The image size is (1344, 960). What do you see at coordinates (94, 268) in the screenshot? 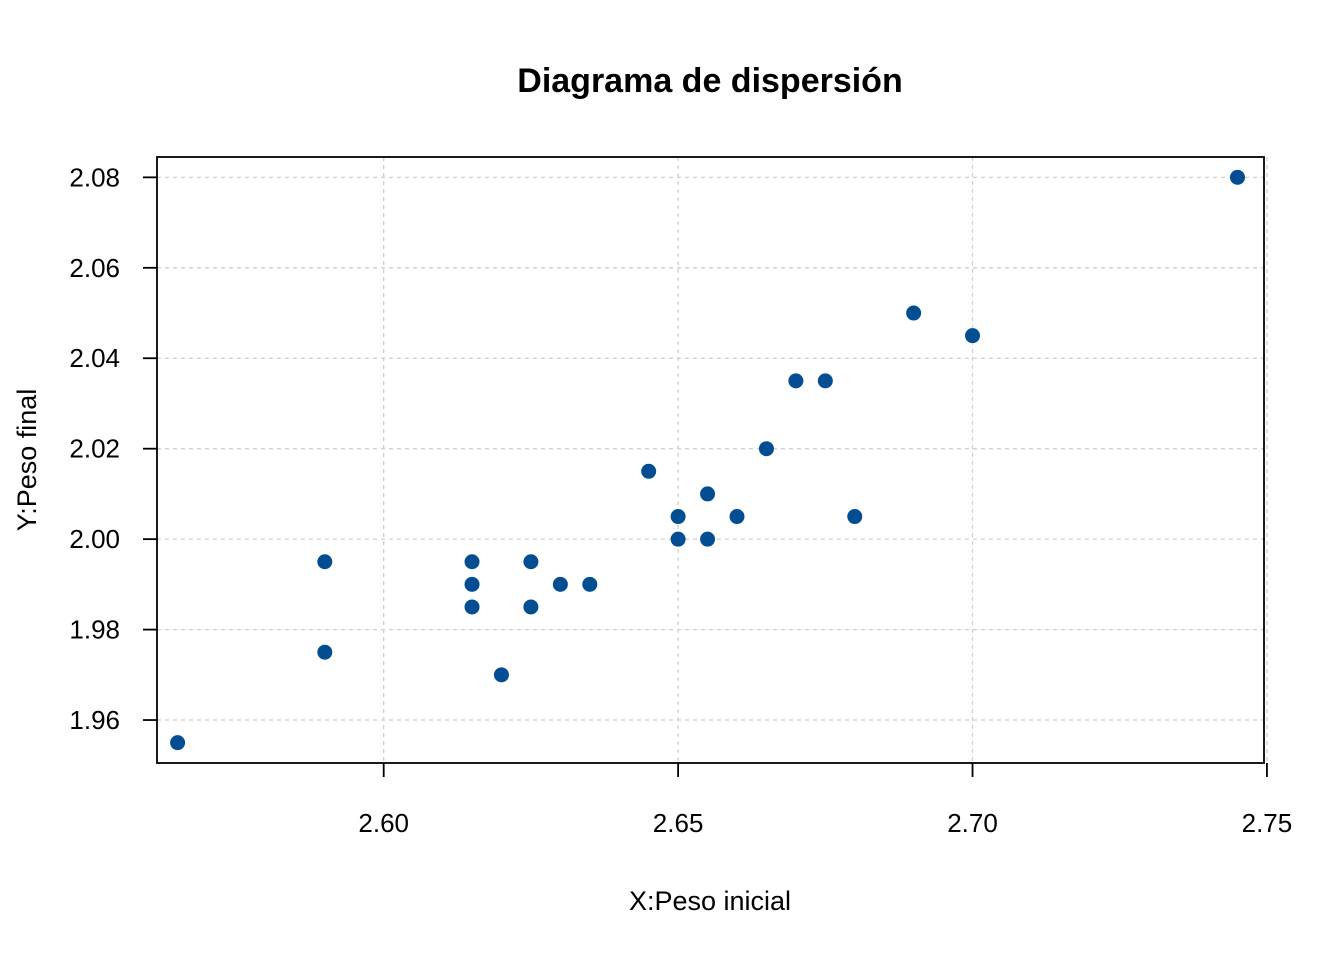
I see `y-tick-label: 2.06` at bounding box center [94, 268].